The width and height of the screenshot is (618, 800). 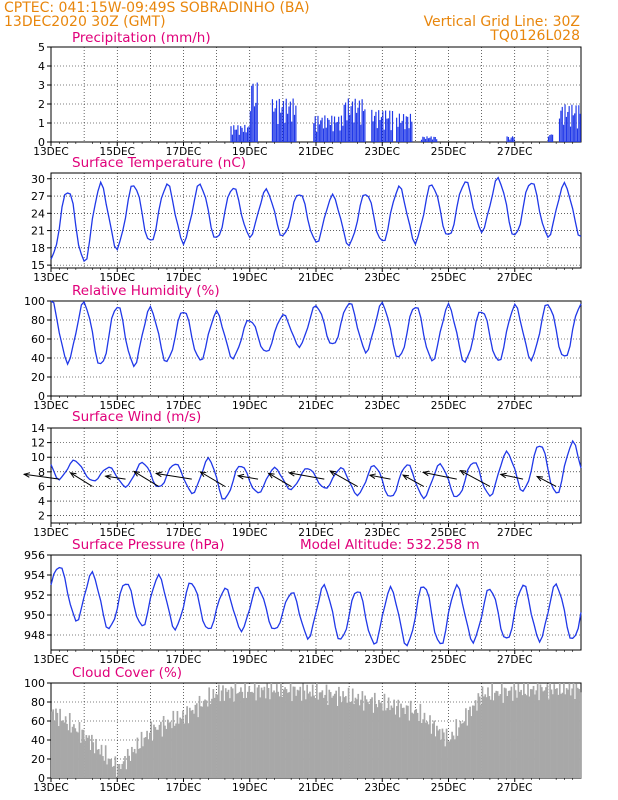 What do you see at coordinates (38, 740) in the screenshot?
I see `y-tick-label: 40` at bounding box center [38, 740].